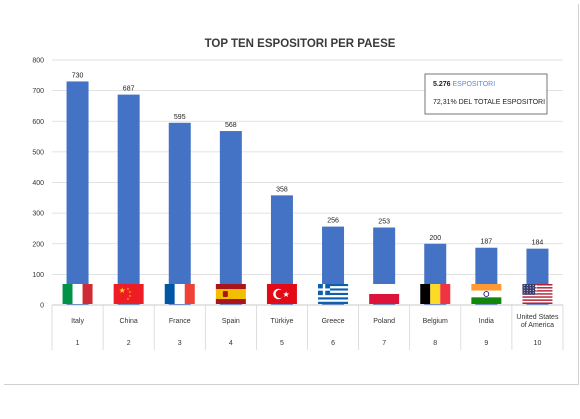 Image resolution: width=580 pixels, height=419 pixels. Describe the element at coordinates (180, 117) in the screenshot. I see `data-label: 595` at that location.